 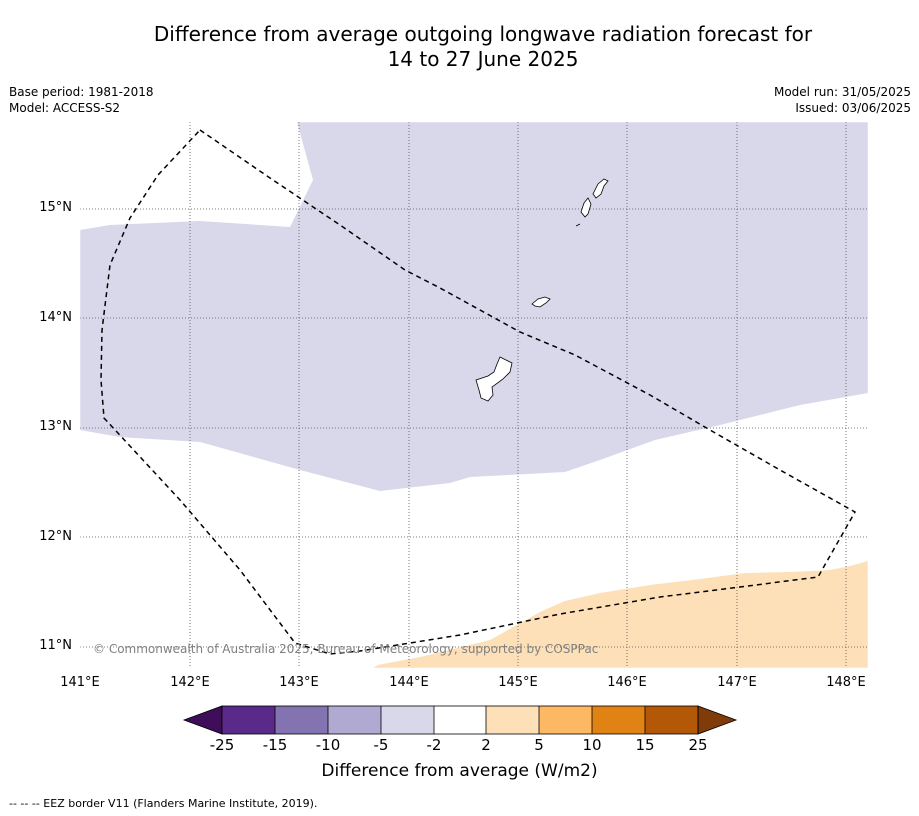 What do you see at coordinates (542, 290) in the screenshot?
I see `island-outlines` at bounding box center [542, 290].